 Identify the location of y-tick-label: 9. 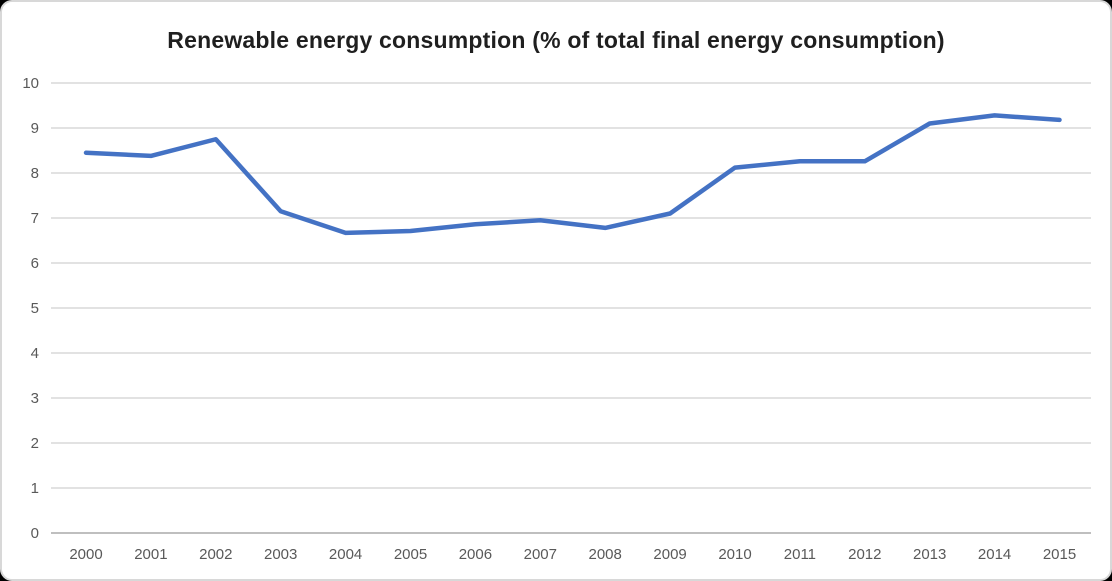
(35, 128).